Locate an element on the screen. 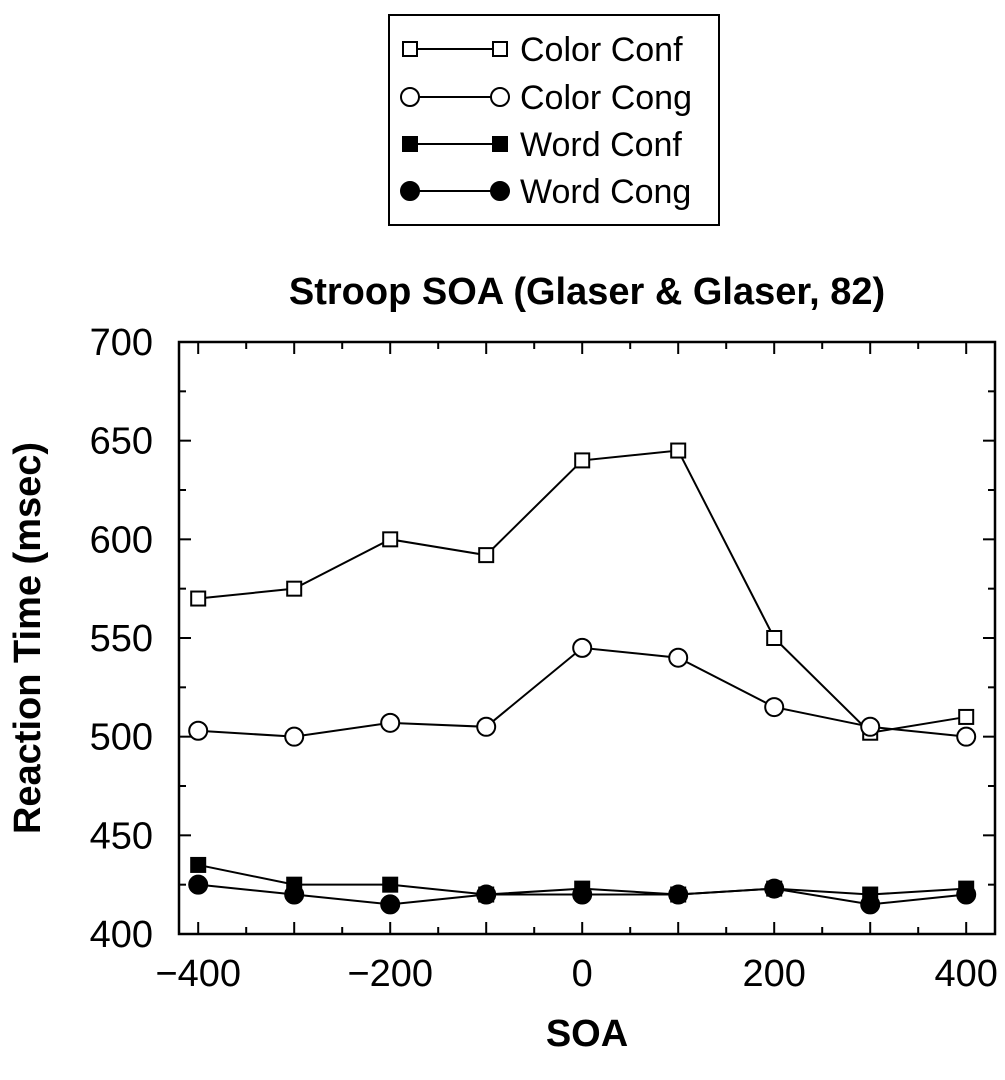 The height and width of the screenshot is (1080, 1005). legend-items: Color Conf Color Cong Word Conf Word Cong is located at coordinates (546, 121).